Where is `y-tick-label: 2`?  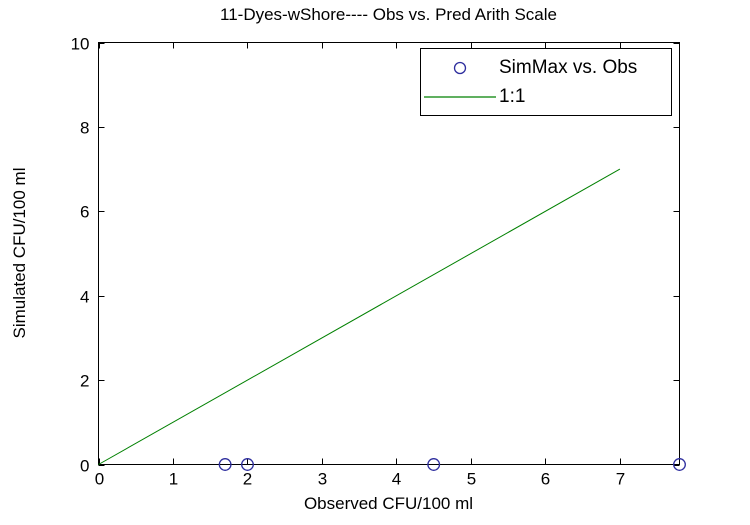
y-tick-label: 2 is located at coordinates (84, 381).